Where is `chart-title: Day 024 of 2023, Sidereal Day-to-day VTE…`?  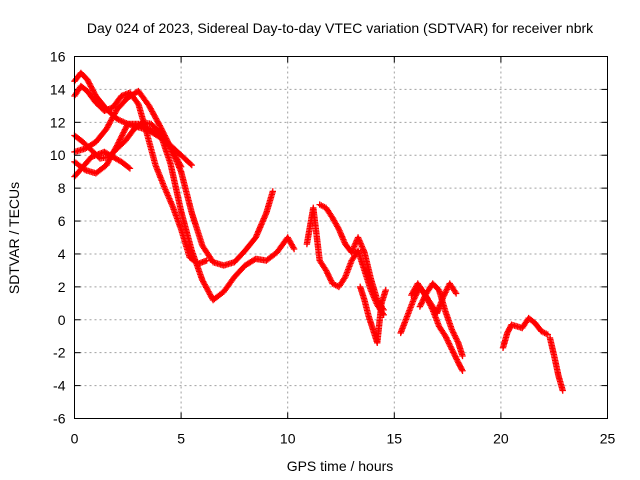 chart-title: Day 024 of 2023, Sidereal Day-to-day VTE… is located at coordinates (340, 28).